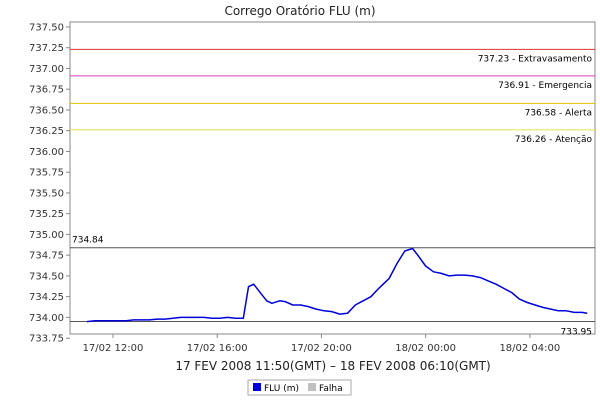 This screenshot has width=600, height=400. I want to click on reference-label: 734.84, so click(88, 241).